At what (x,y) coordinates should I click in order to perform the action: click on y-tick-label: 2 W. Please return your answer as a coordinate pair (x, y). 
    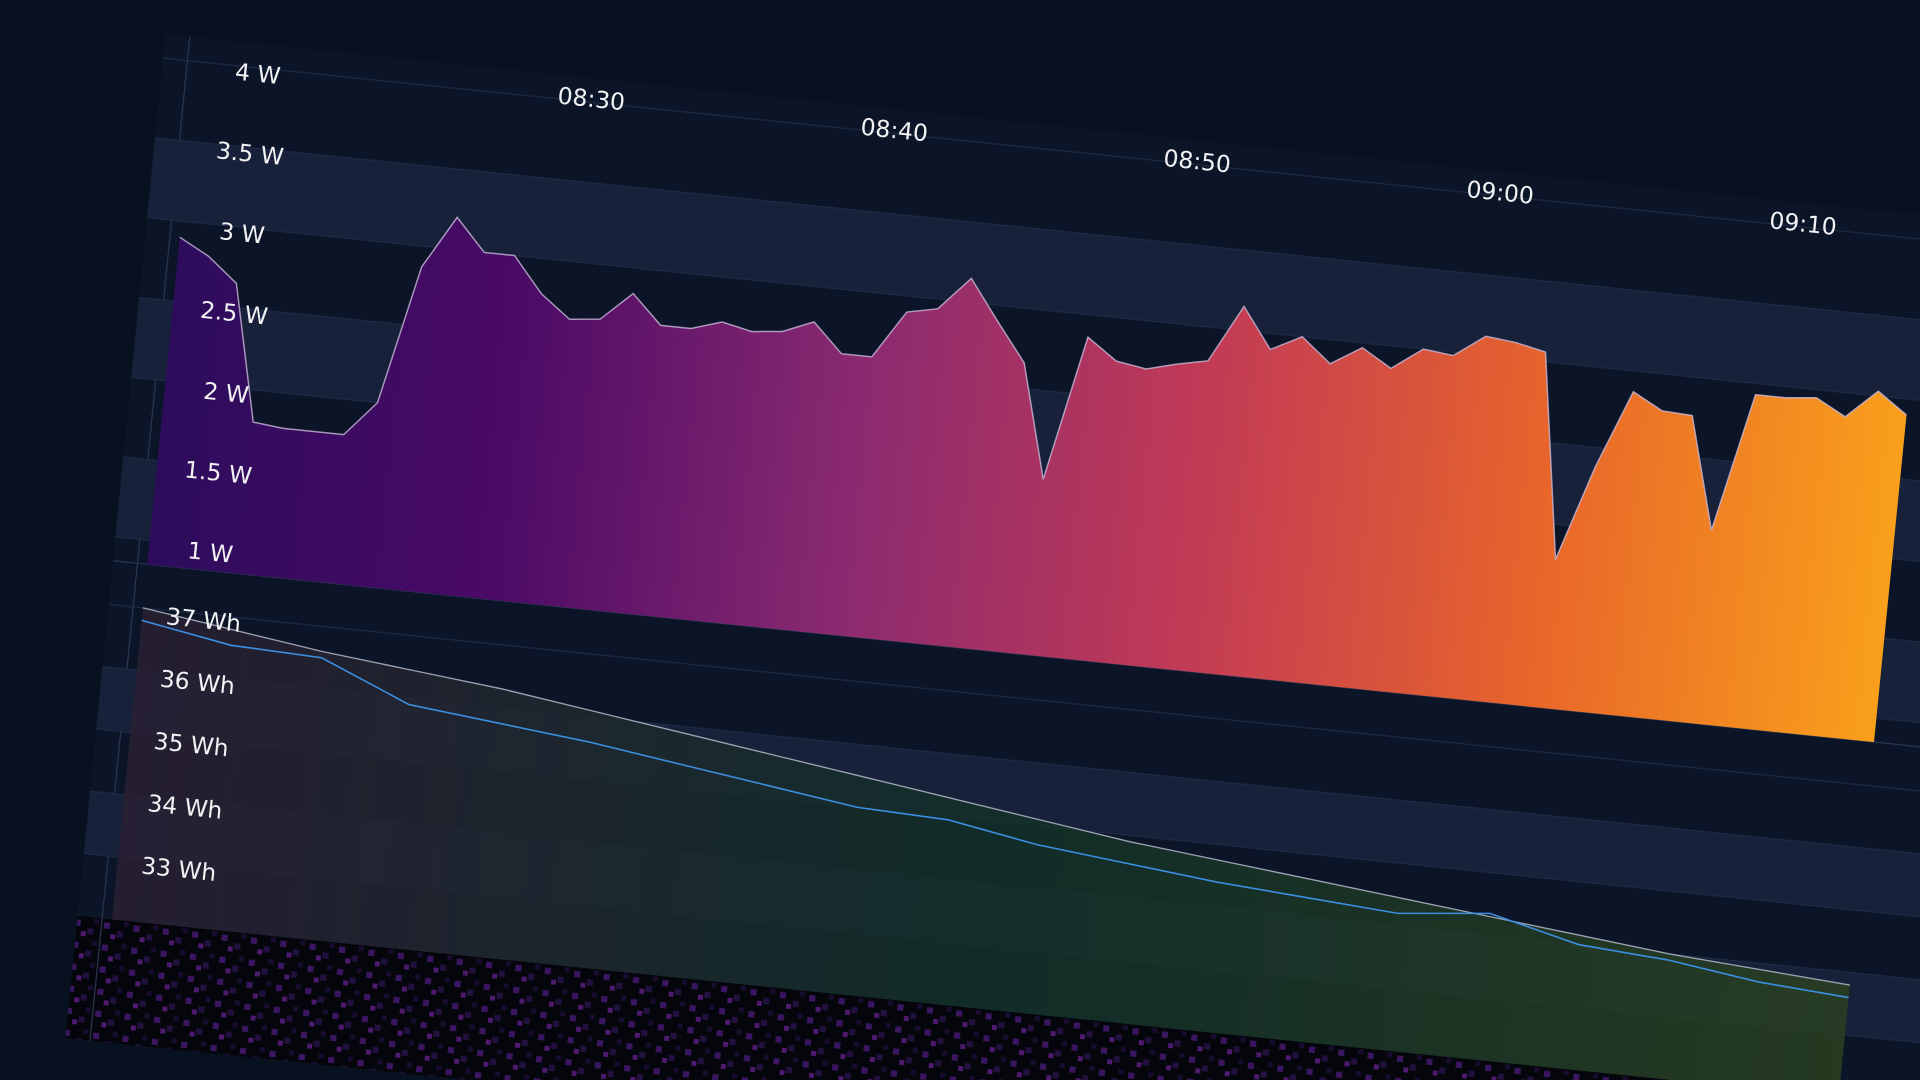
    Looking at the image, I should click on (226, 393).